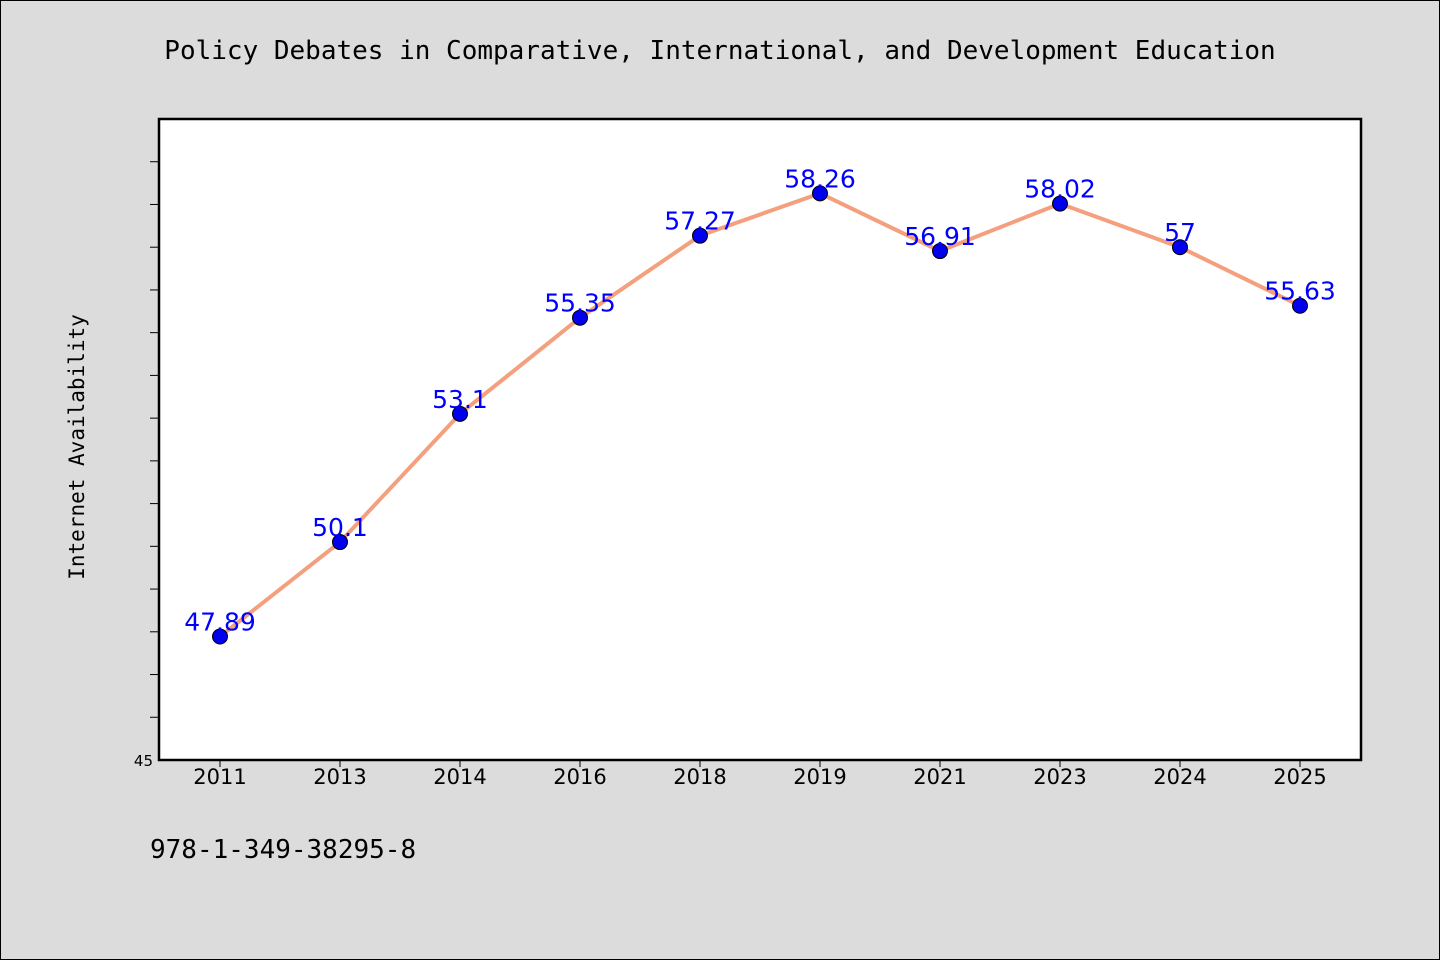 The image size is (1440, 960). Describe the element at coordinates (940, 236) in the screenshot. I see `data-label: 56.91` at that location.